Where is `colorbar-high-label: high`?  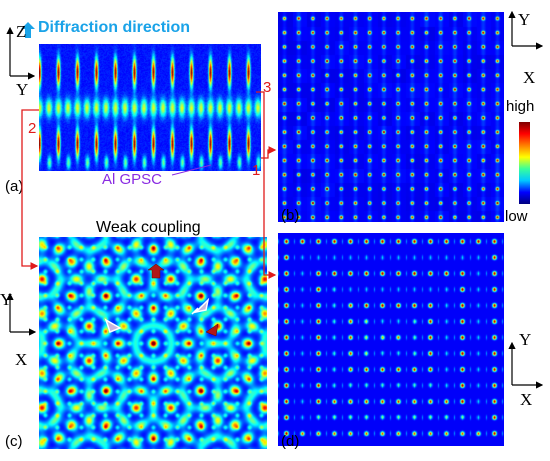 colorbar-high-label: high is located at coordinates (520, 106).